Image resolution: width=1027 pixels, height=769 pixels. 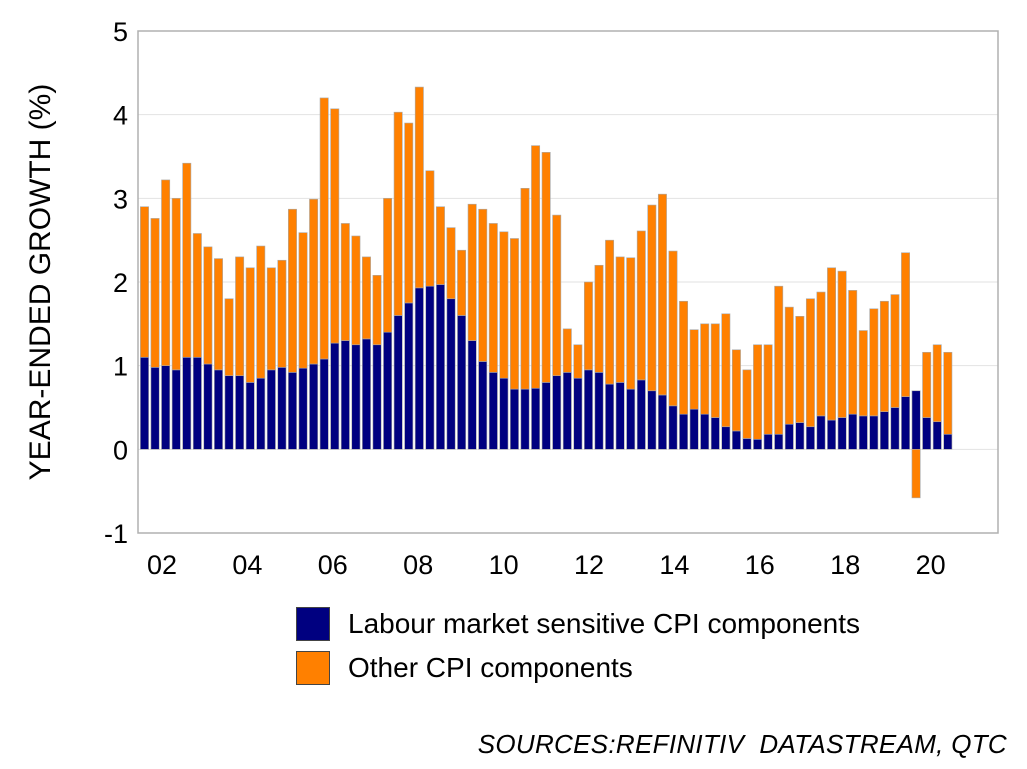 I want to click on y-tick-label: 5, so click(x=120, y=32).